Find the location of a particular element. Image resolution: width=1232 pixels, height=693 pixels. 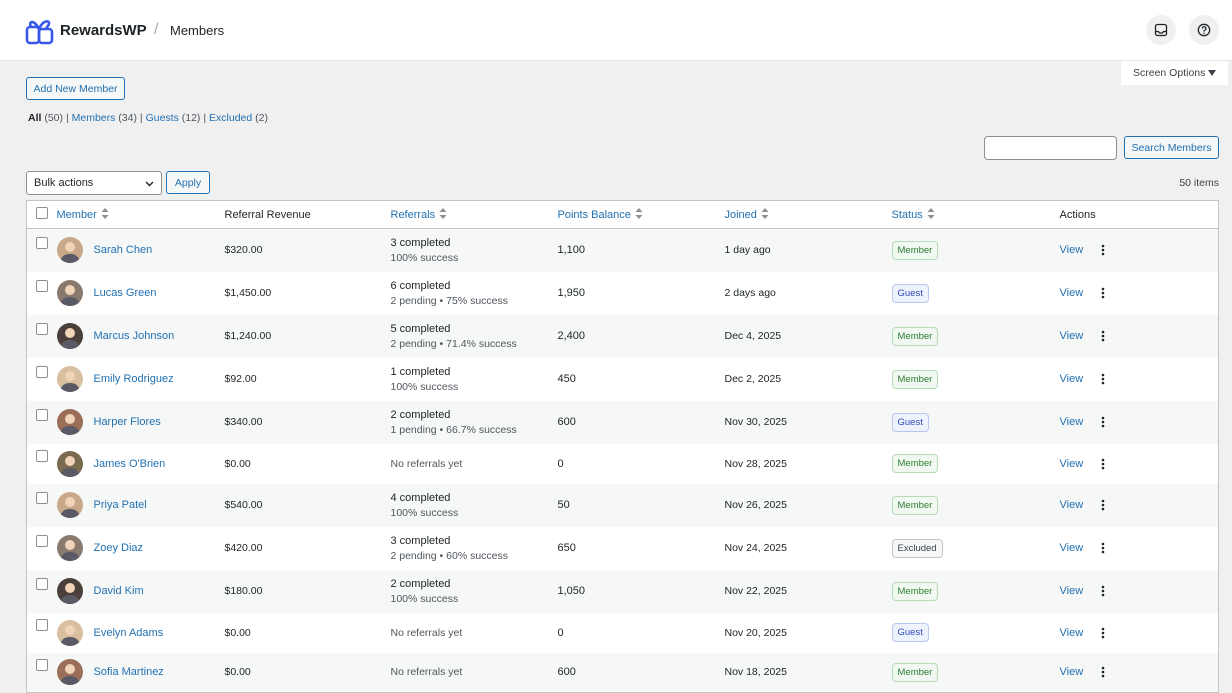

member-name: Priya Patel is located at coordinates (120, 505).